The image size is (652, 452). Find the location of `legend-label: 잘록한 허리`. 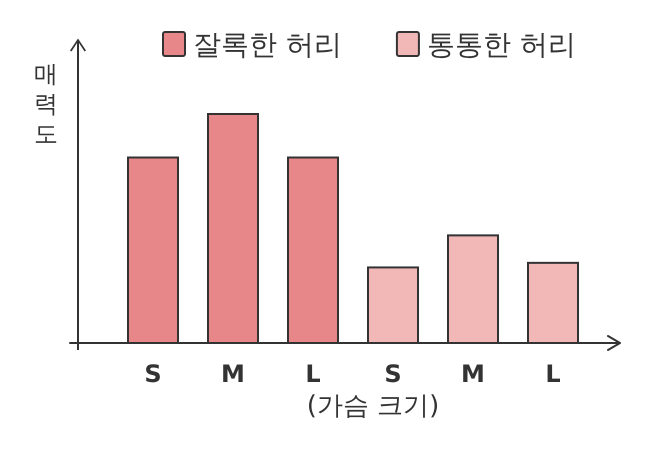

legend-label: 잘록한 허리 is located at coordinates (267, 44).